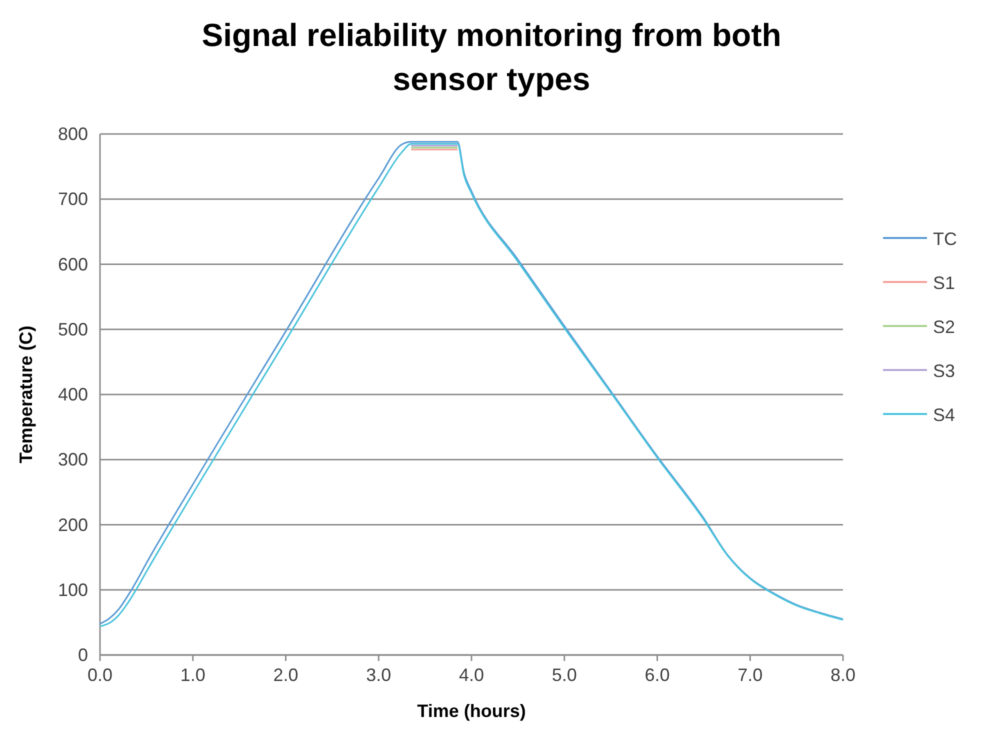  I want to click on y-tick-label: 400, so click(73, 394).